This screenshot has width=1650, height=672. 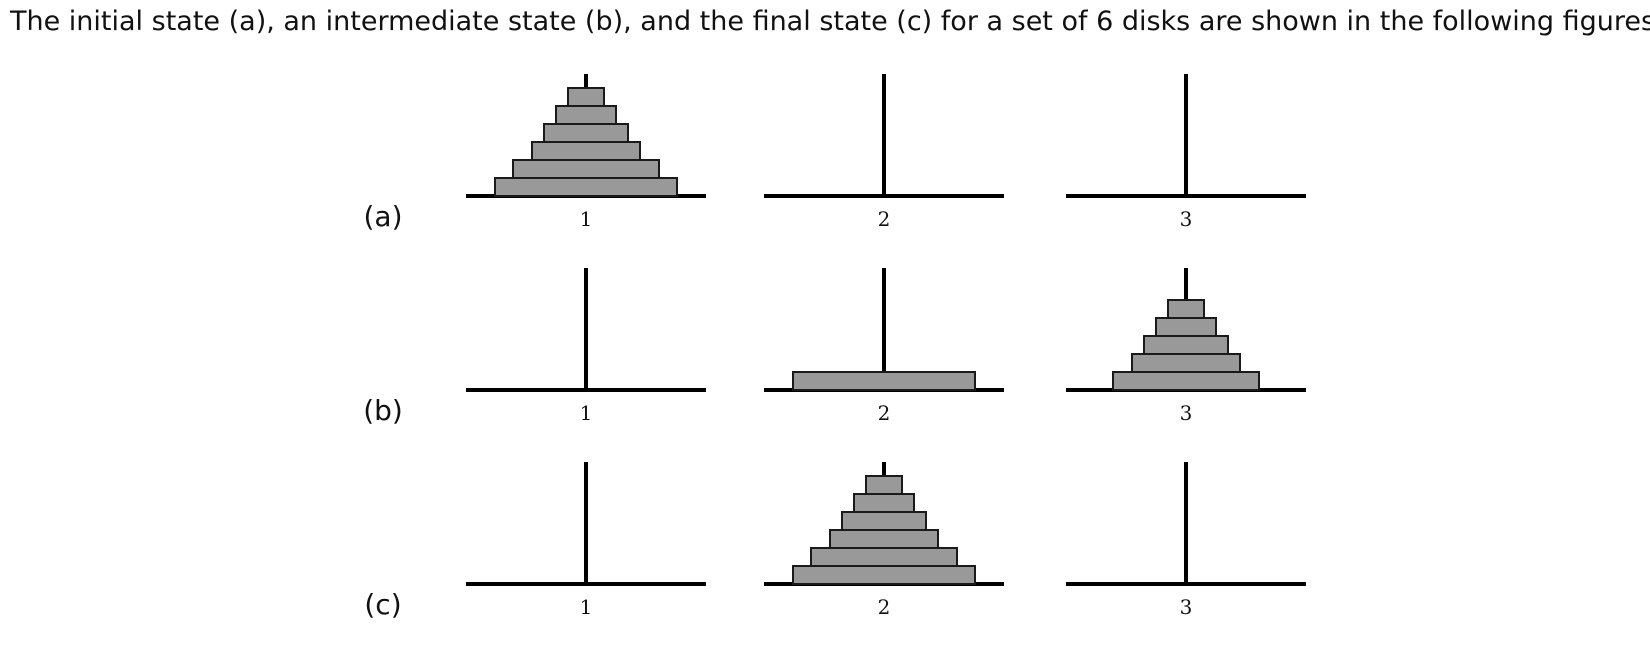 I want to click on state-label-1: (a), so click(x=382, y=216).